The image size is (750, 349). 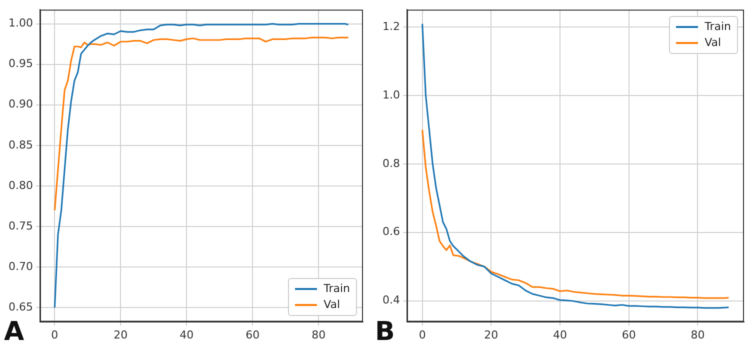 I want to click on y-tick-label: 1.2, so click(x=391, y=27).